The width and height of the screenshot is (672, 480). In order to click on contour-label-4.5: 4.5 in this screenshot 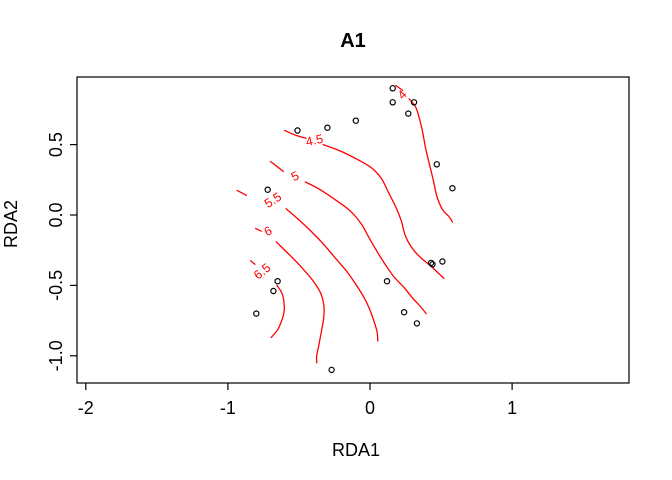, I will do `click(314, 140)`.